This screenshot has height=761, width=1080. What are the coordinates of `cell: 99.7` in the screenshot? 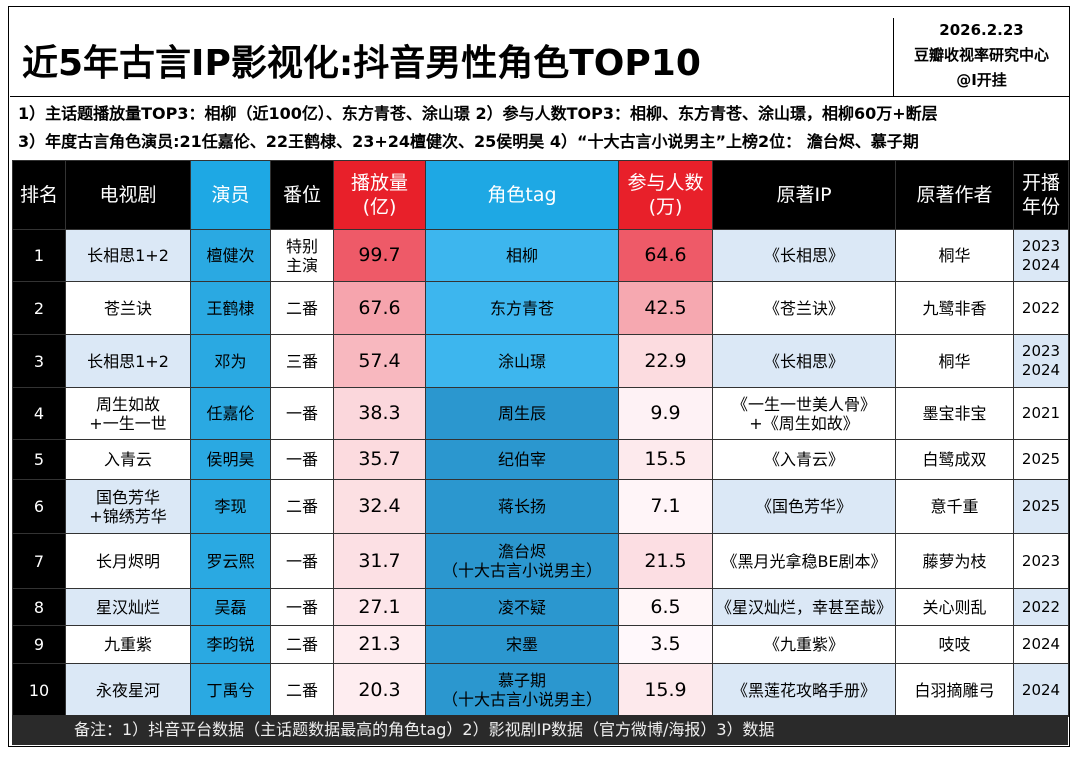 It's located at (379, 255).